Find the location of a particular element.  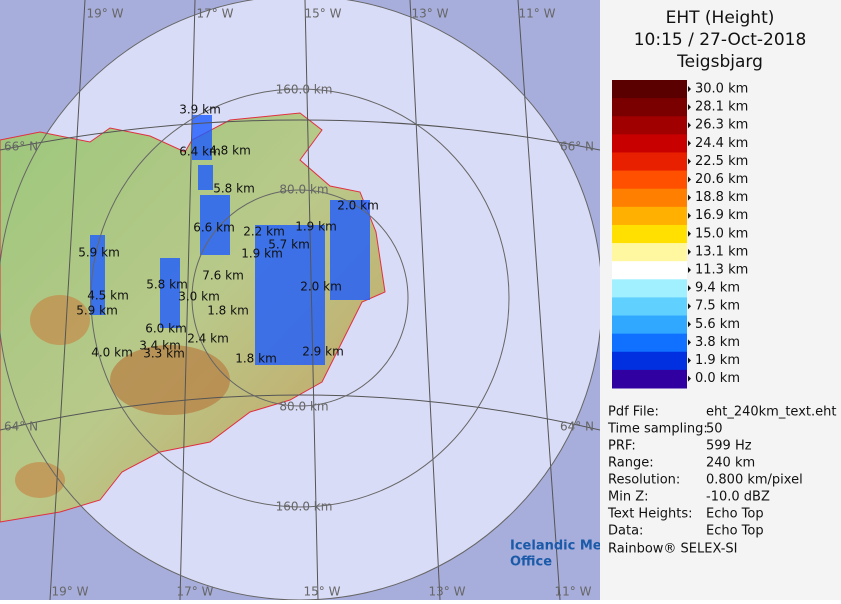

echo-top-label: 5.9 km is located at coordinates (99, 253).